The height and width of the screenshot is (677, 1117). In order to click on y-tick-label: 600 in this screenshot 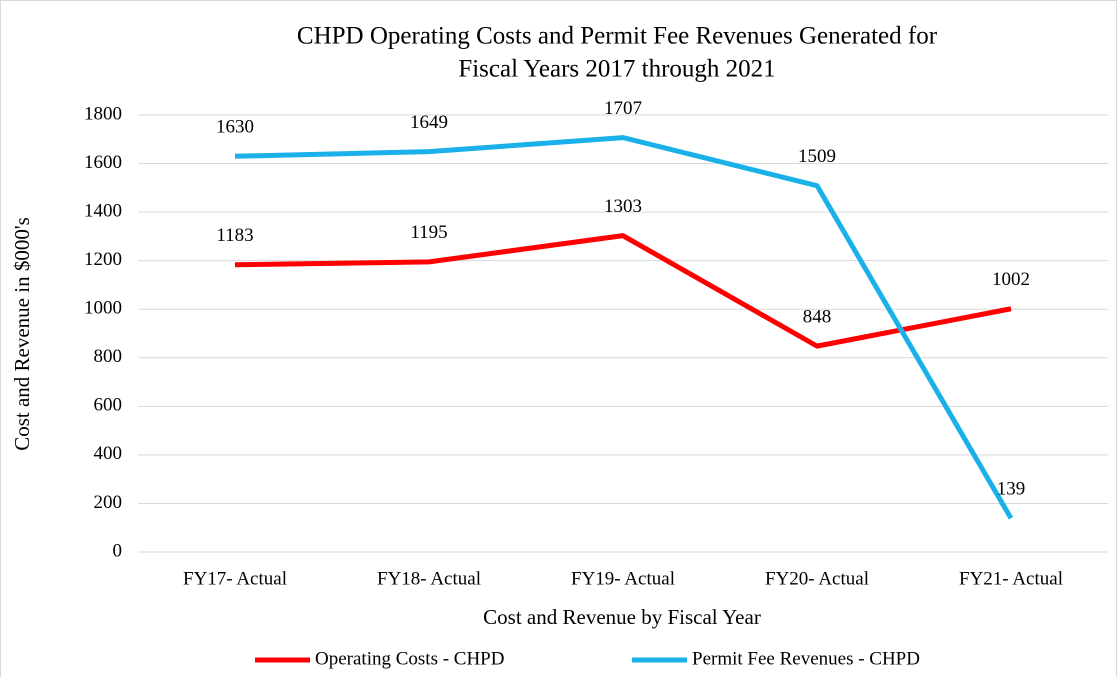, I will do `click(108, 405)`.